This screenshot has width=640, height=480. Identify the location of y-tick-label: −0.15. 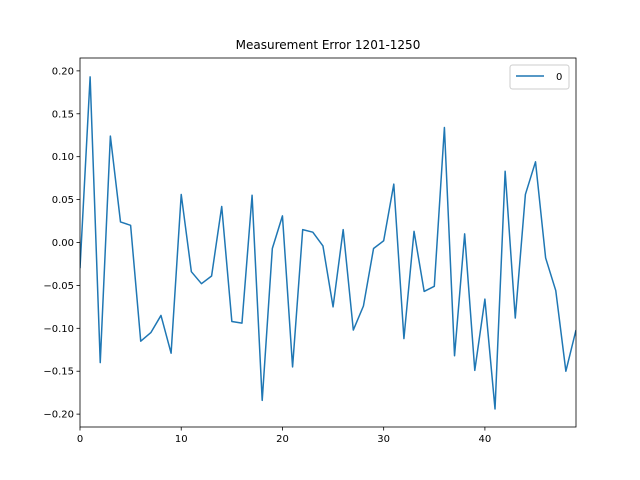
(58, 372).